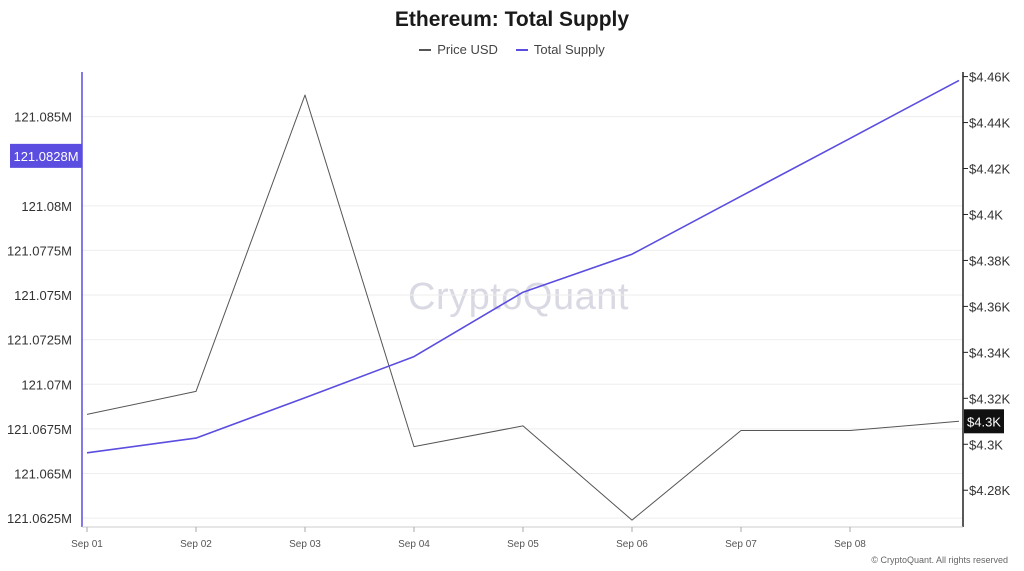  I want to click on left-tick-label: 121.0625M, so click(39, 518).